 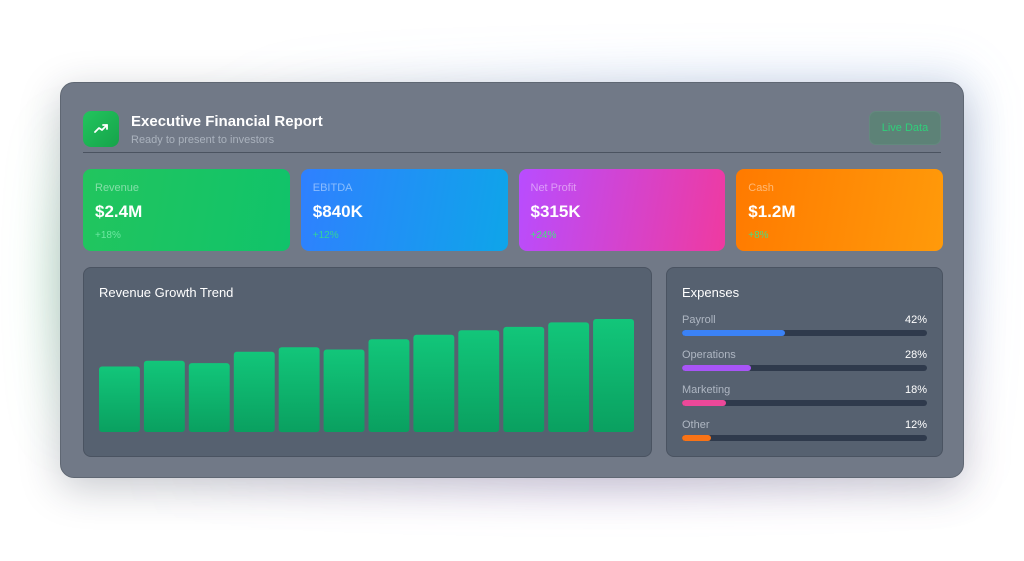 I want to click on trending-up-icon, so click(x=101, y=129).